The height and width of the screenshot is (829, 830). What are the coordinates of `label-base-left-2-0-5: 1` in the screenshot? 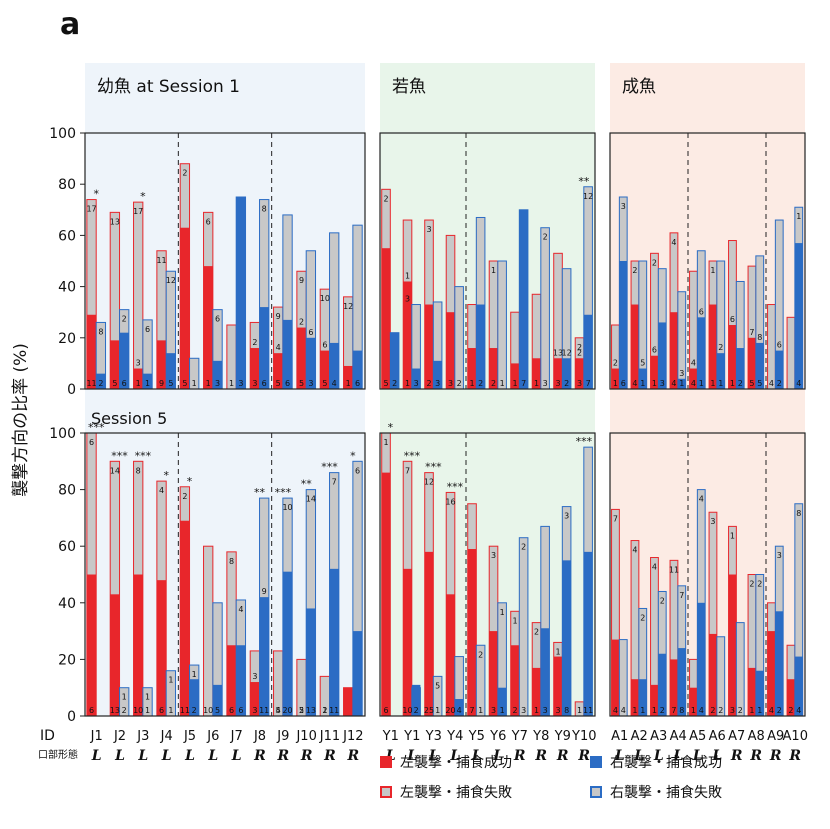 It's located at (712, 383).